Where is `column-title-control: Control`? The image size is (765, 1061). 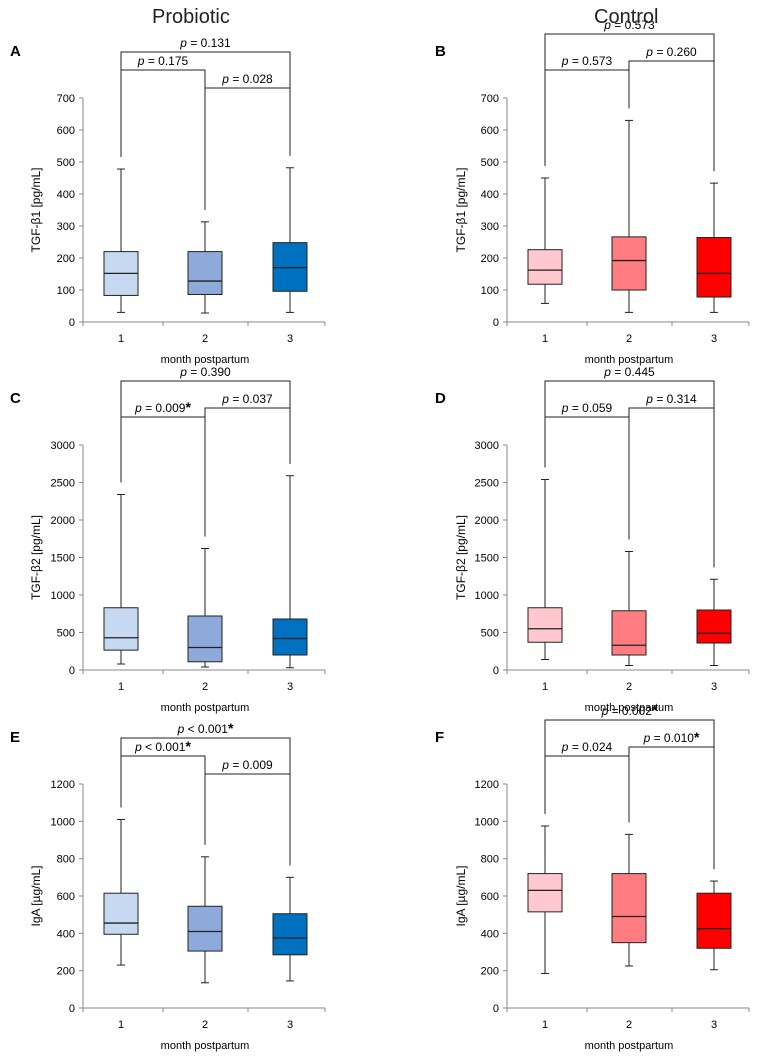 column-title-control: Control is located at coordinates (626, 17).